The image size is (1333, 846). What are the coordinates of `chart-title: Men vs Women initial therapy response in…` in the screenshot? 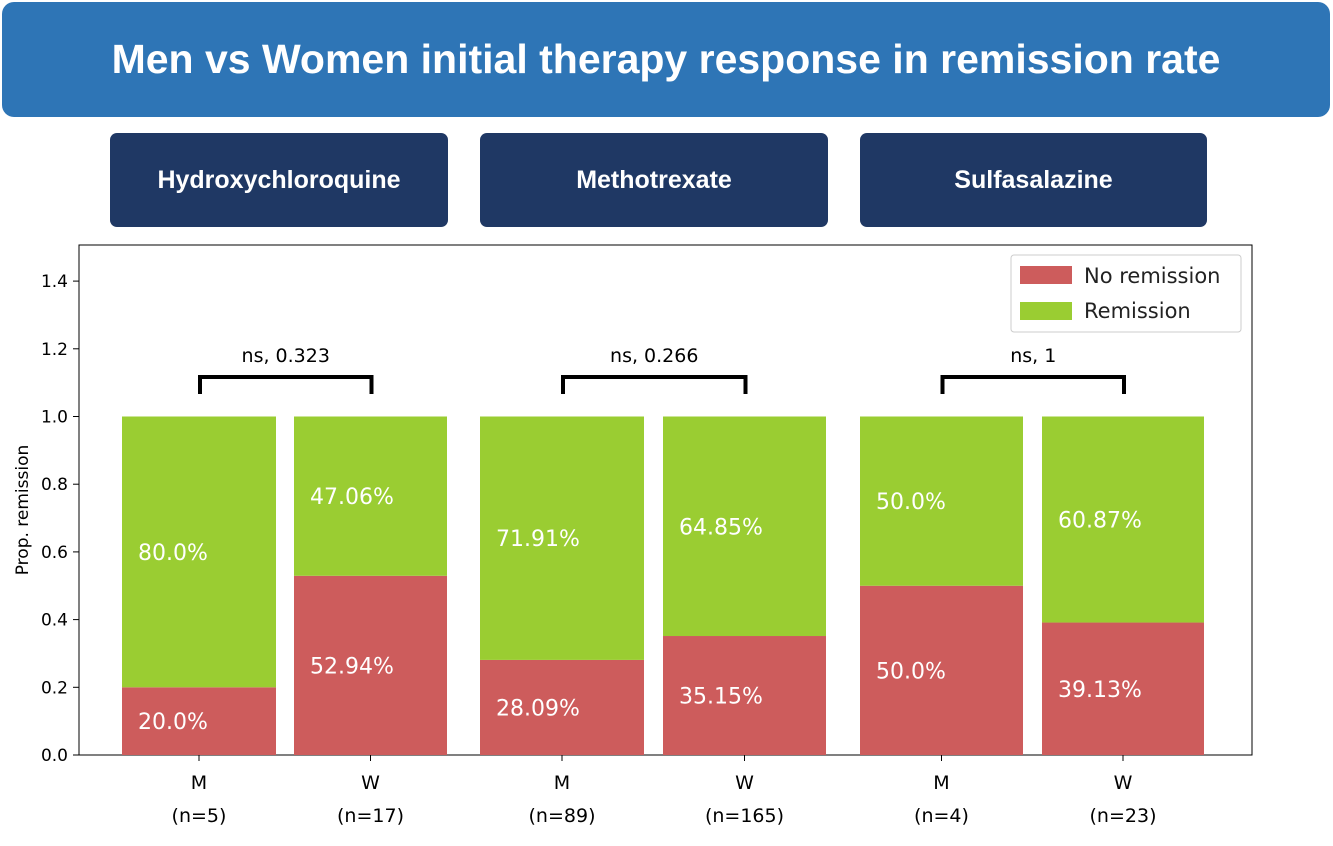 It's located at (666, 59).